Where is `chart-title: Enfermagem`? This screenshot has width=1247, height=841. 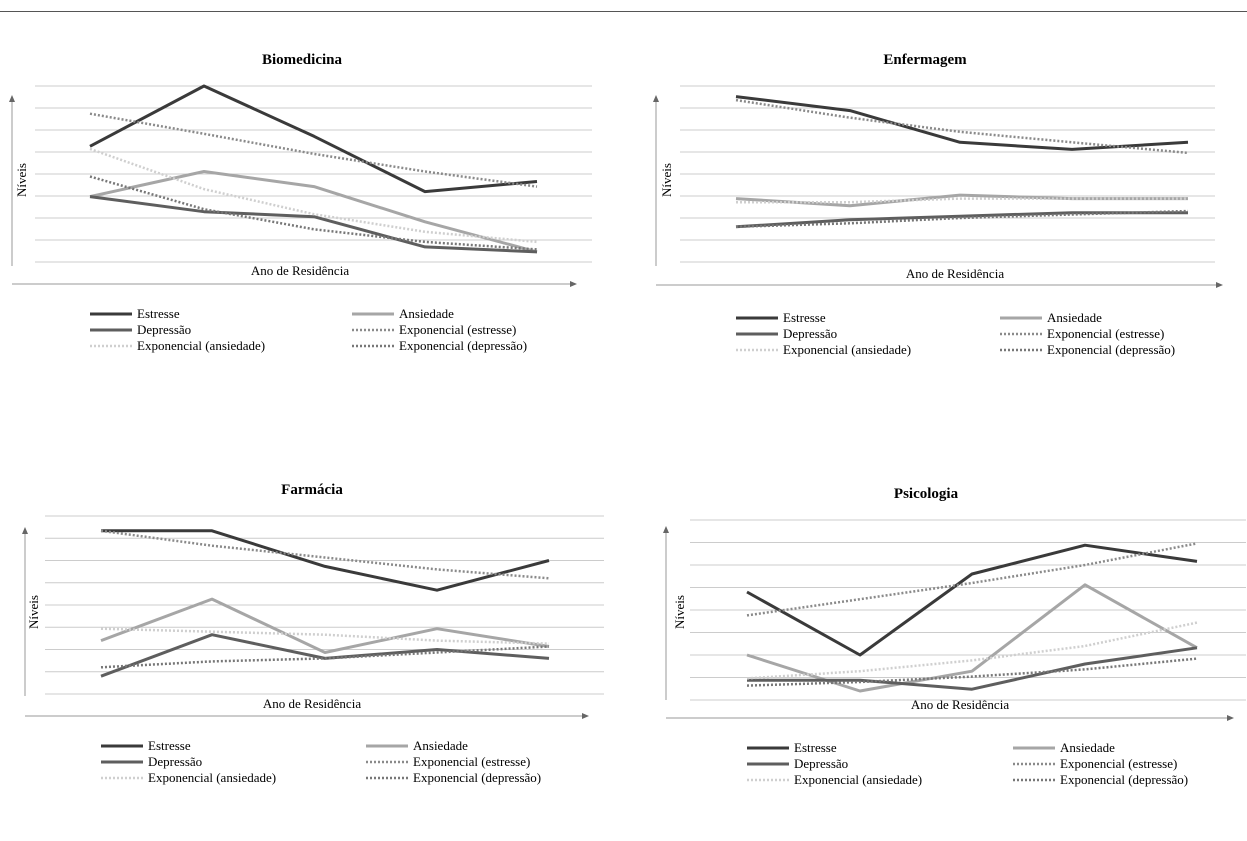 chart-title: Enfermagem is located at coordinates (925, 60).